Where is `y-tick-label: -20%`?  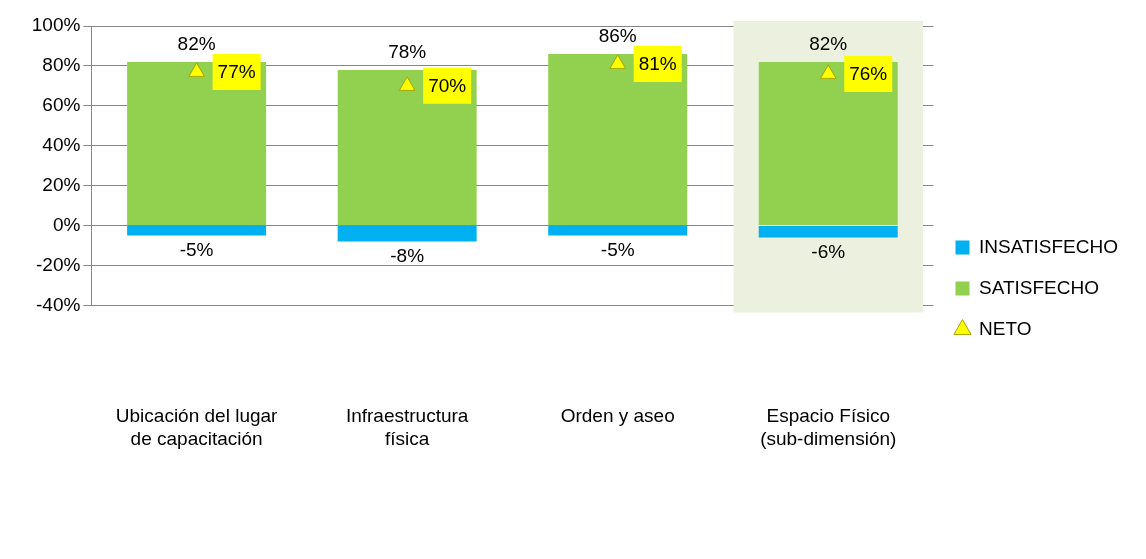 y-tick-label: -20% is located at coordinates (58, 264).